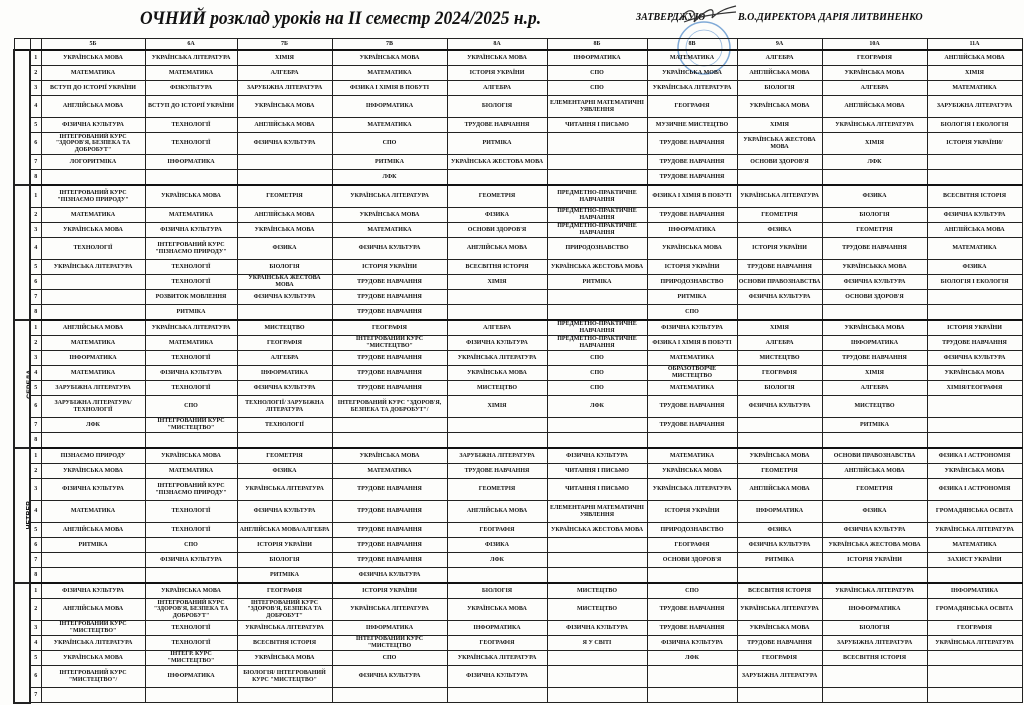  I want to click on lesson-number: 8, so click(35, 440).